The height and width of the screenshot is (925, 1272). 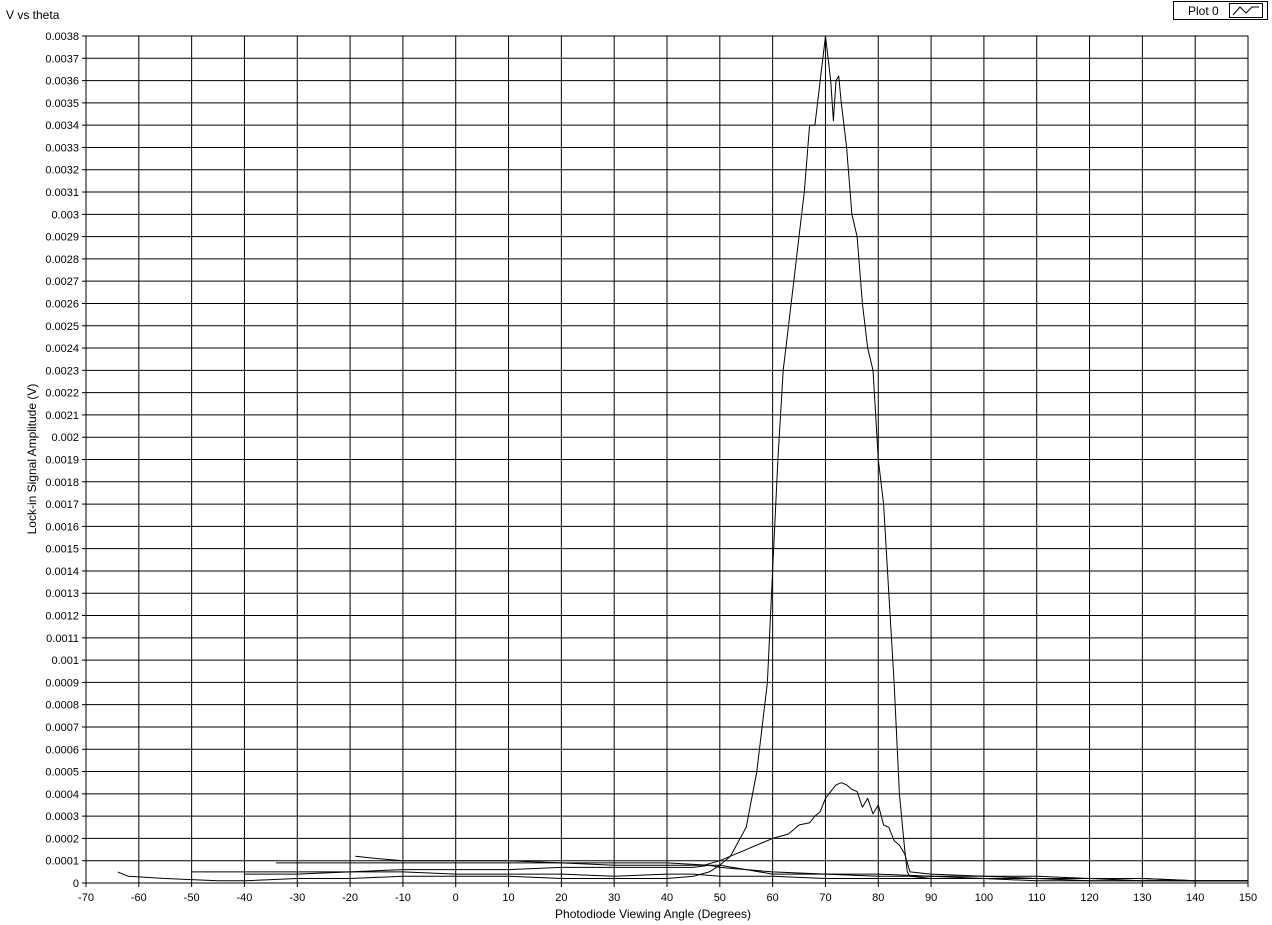 What do you see at coordinates (1248, 898) in the screenshot?
I see `x-tick-label: 150` at bounding box center [1248, 898].